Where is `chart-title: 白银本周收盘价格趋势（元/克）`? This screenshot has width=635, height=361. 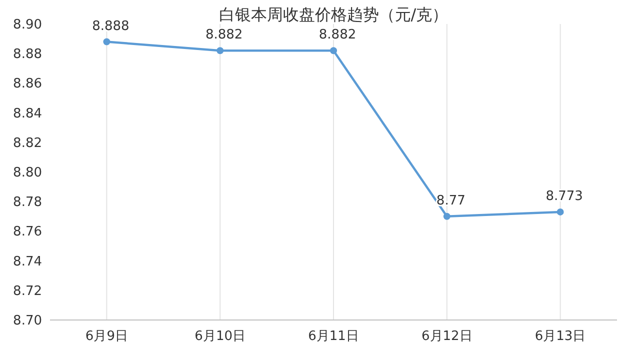 chart-title: 白银本周收盘价格趋势（元/克） is located at coordinates (333, 14).